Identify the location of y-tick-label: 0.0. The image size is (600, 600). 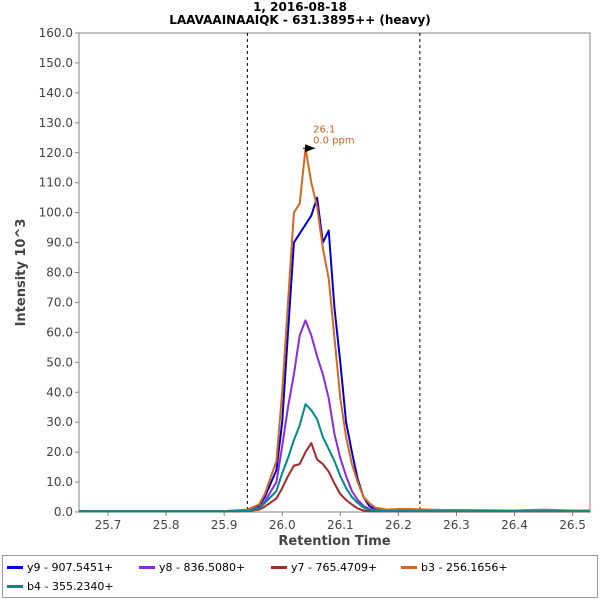
(63, 512).